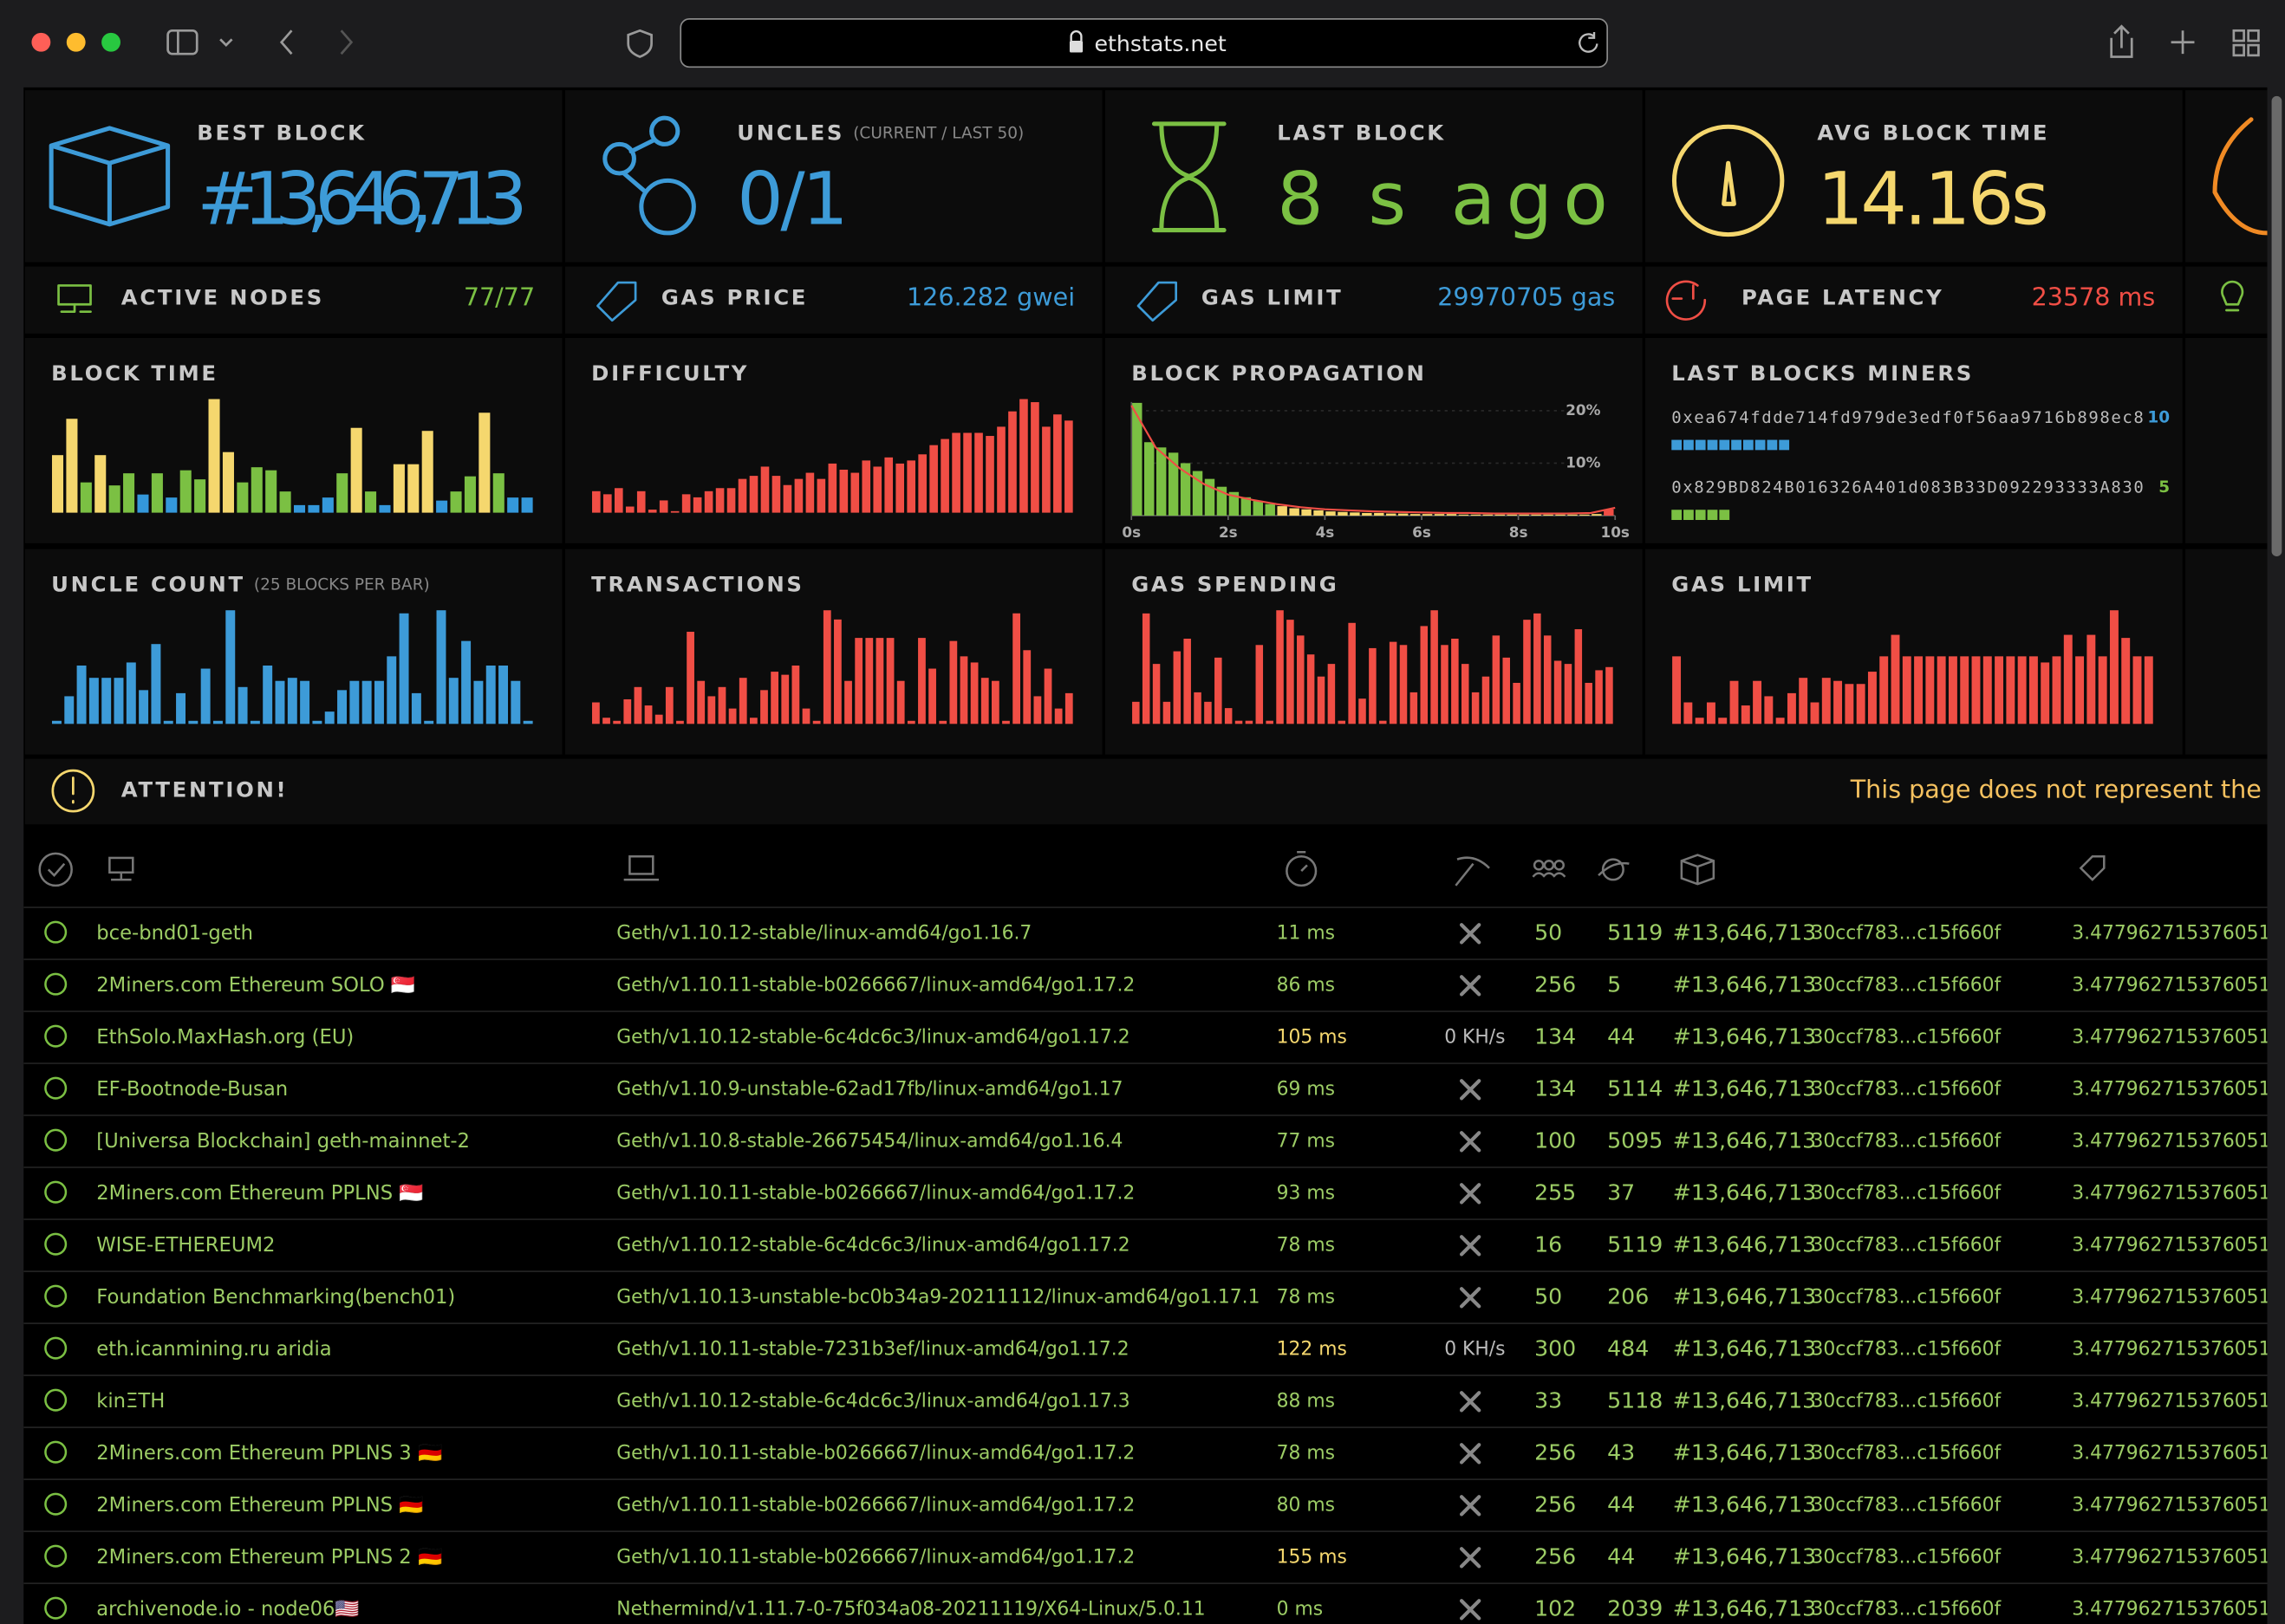 The image size is (2285, 1624). I want to click on node-name: 2Miners.com Ethereum SOLO 🇸🇬, so click(255, 985).